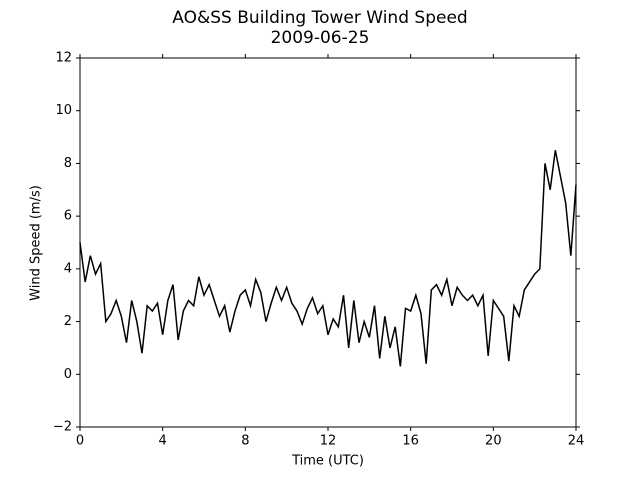  I want to click on x-axis-label: Time (UTC), so click(327, 461).